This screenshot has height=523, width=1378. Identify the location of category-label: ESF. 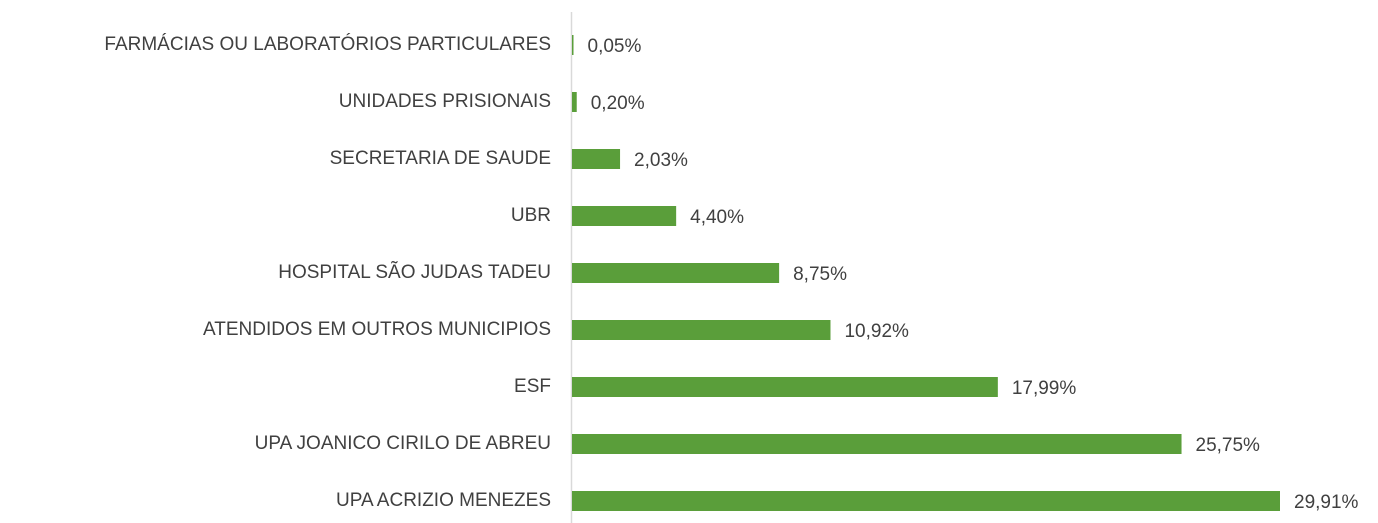
(532, 386).